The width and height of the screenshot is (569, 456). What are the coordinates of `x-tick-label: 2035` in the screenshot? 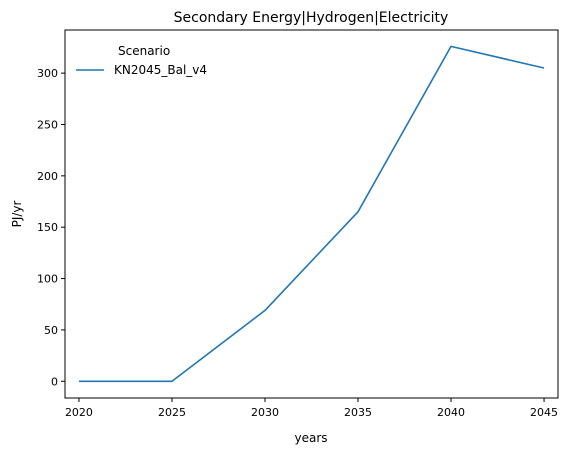 It's located at (358, 412).